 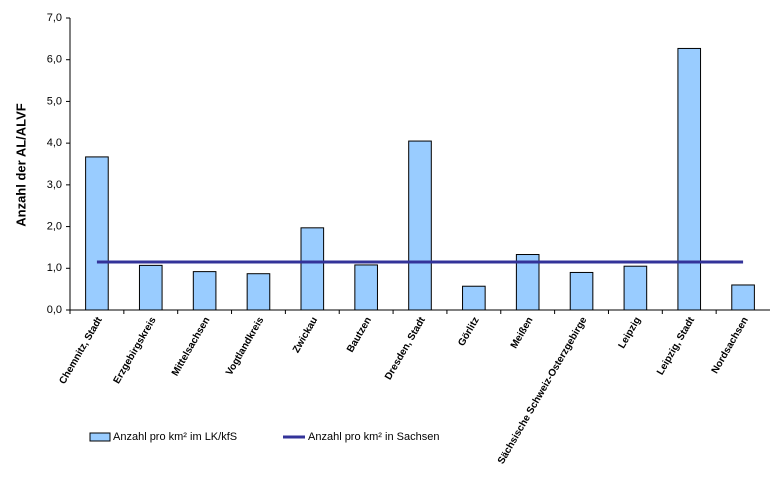 What do you see at coordinates (676, 346) in the screenshot?
I see `x-tick-label: Leipzig, Stadt` at bounding box center [676, 346].